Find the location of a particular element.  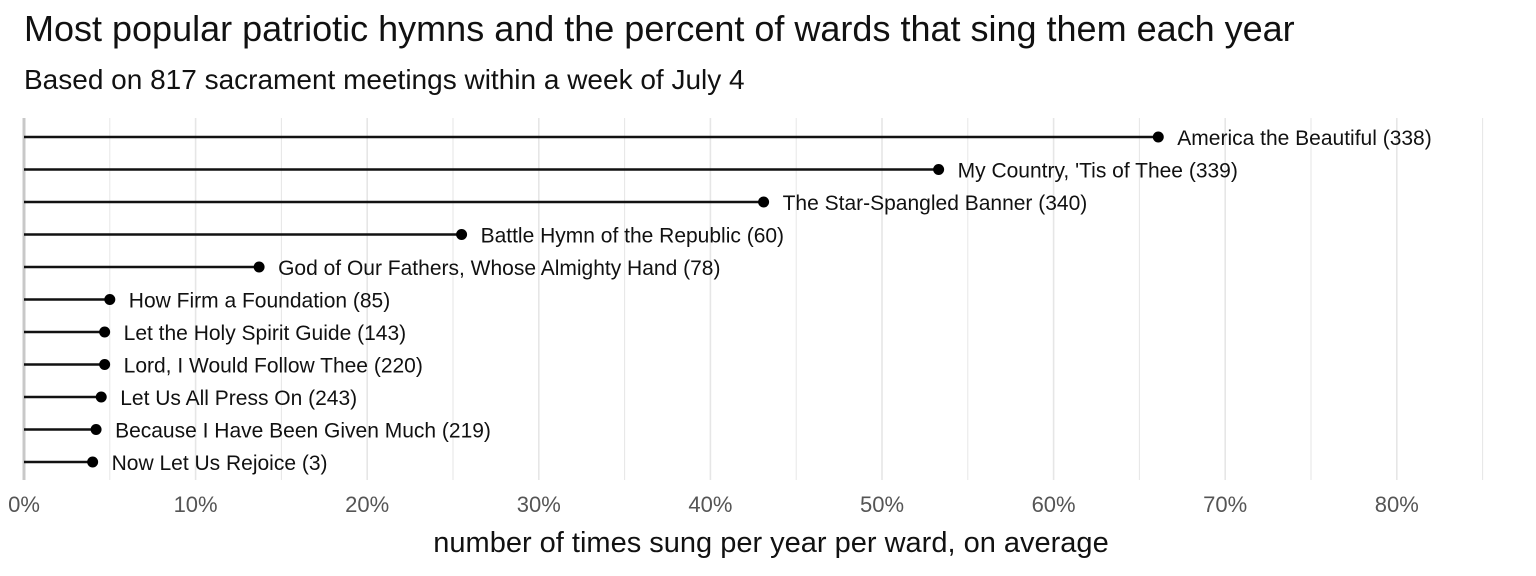

x-tick-label: 70% is located at coordinates (1225, 504).